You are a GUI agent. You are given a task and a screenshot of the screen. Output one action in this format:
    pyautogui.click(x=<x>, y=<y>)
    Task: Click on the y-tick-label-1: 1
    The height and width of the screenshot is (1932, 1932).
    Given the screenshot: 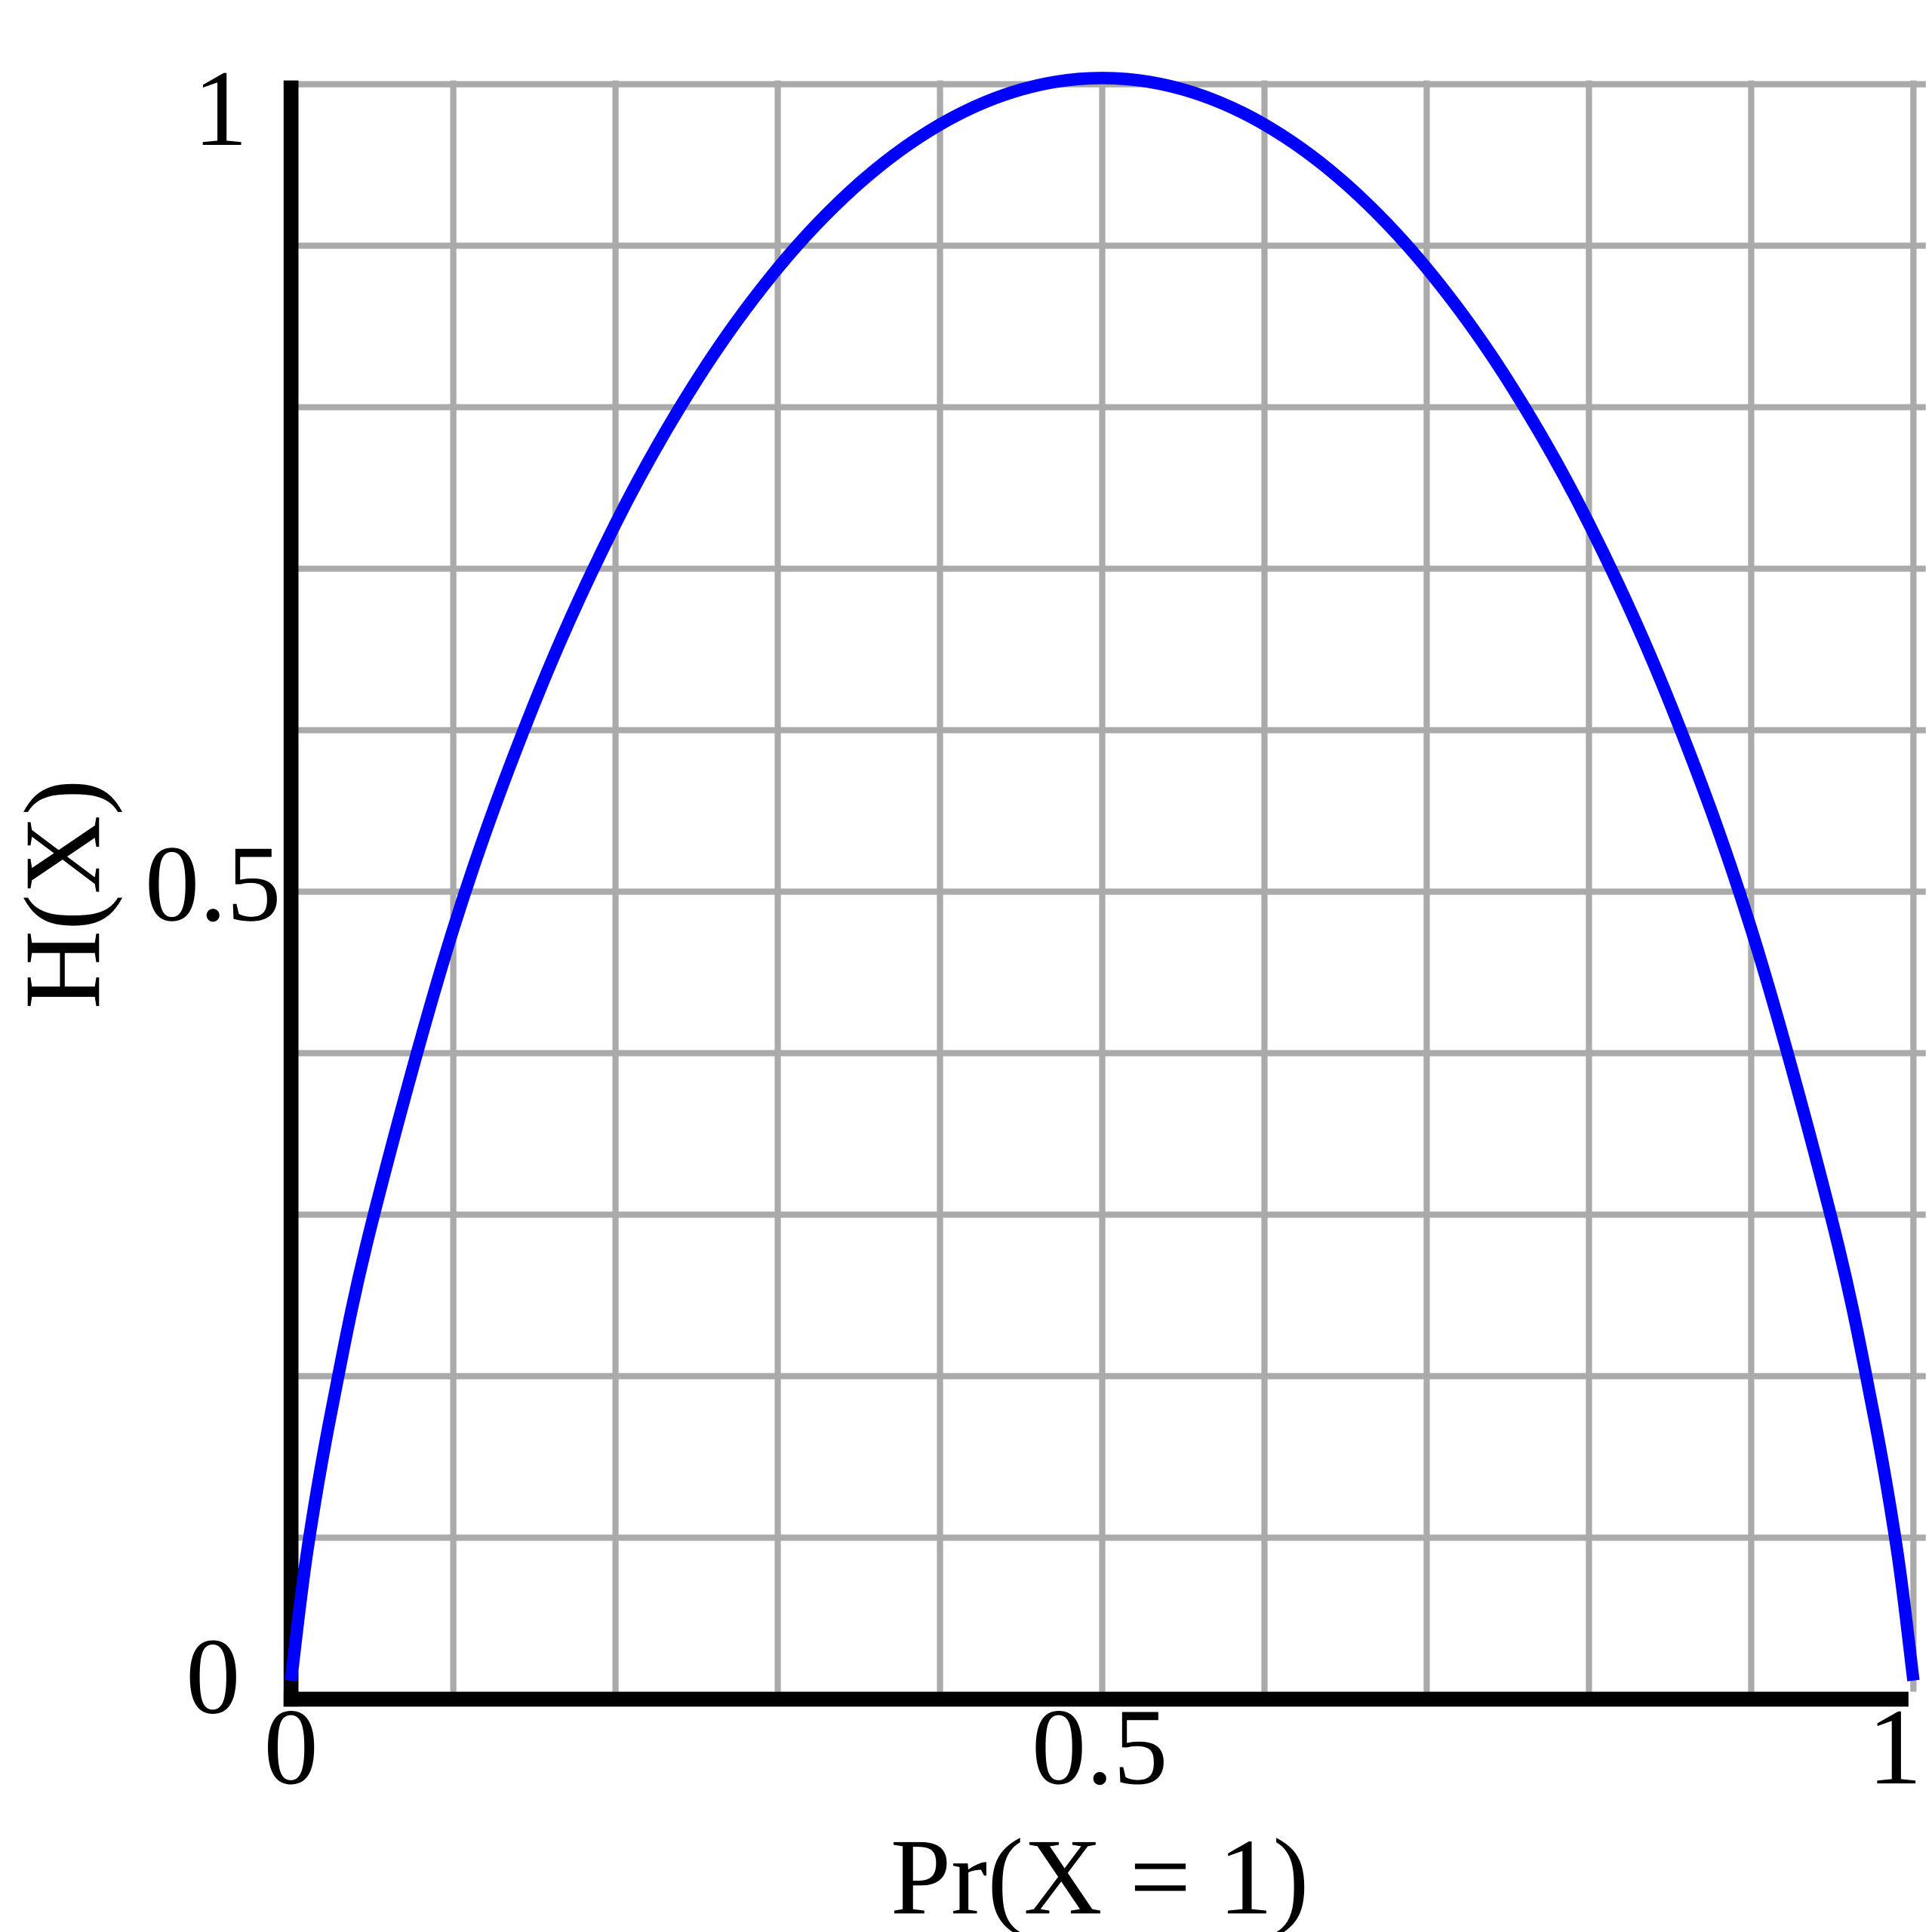 What is the action you would take?
    pyautogui.click(x=220, y=108)
    